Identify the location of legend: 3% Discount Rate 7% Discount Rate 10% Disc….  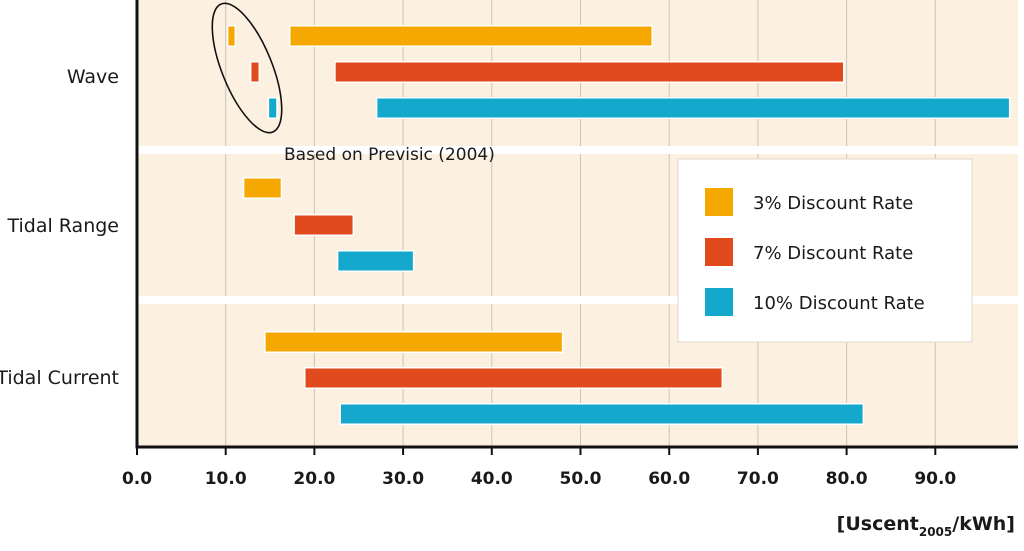
(825, 250).